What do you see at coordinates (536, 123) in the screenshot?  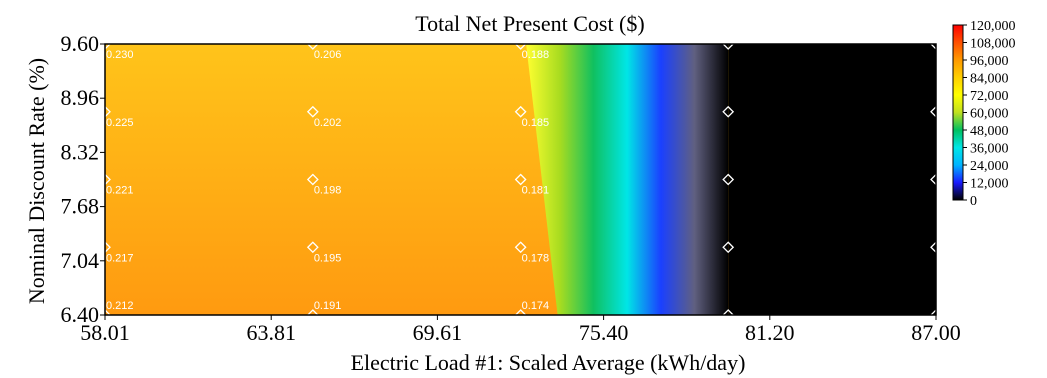 I see `sample-point-label: 0.185` at bounding box center [536, 123].